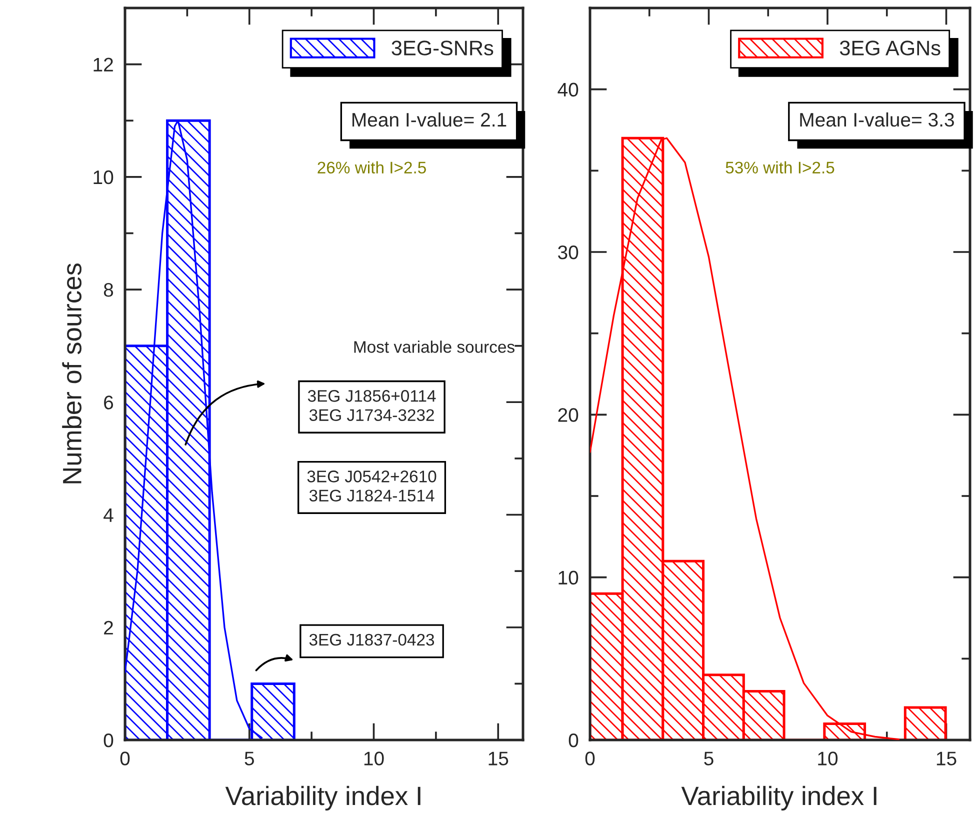 The image size is (977, 816). Describe the element at coordinates (429, 119) in the screenshot. I see `annotation: Mean I-value= 2.1` at that location.